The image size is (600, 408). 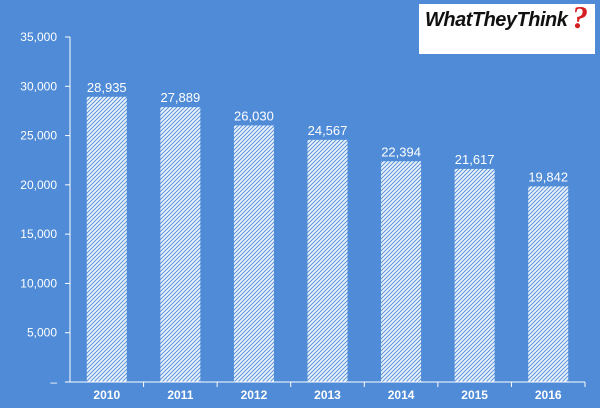 What do you see at coordinates (180, 395) in the screenshot?
I see `x-tick-label: 2011` at bounding box center [180, 395].